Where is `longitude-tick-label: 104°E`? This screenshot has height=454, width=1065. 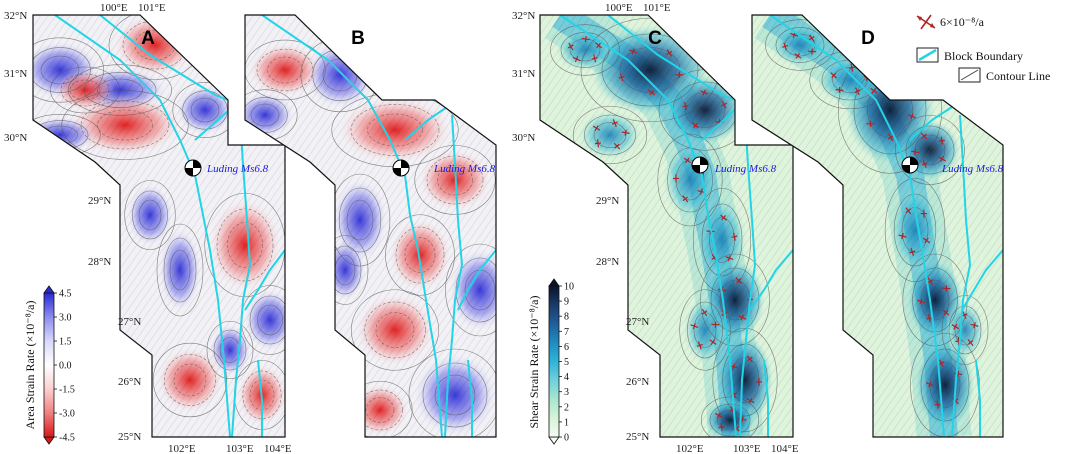
longitude-tick-label: 104°E is located at coordinates (278, 448).